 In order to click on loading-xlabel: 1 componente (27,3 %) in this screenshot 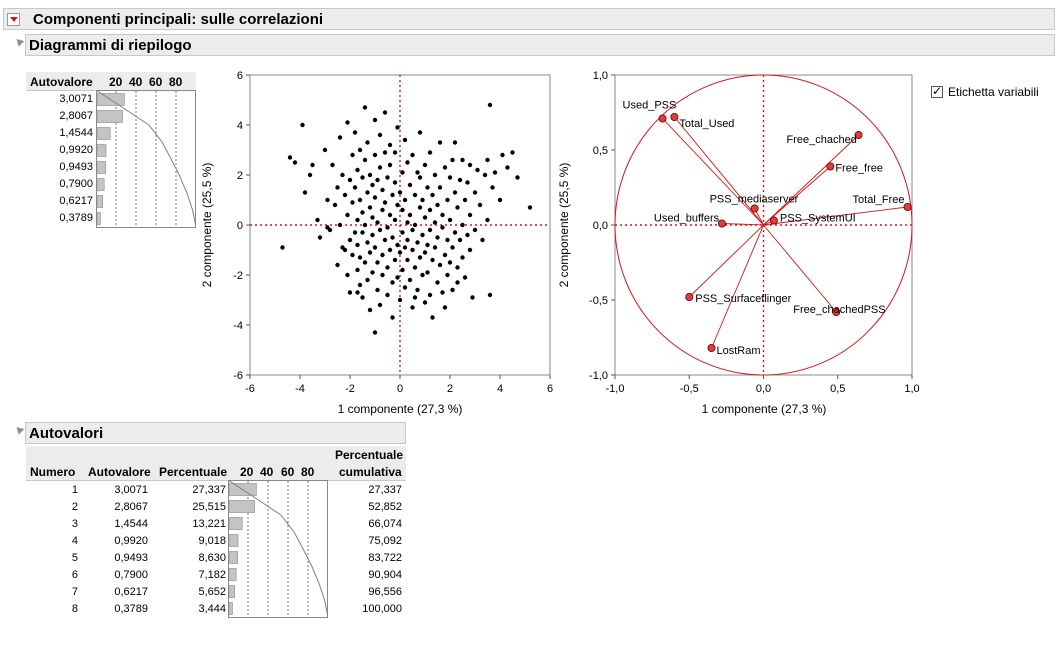, I will do `click(764, 409)`.